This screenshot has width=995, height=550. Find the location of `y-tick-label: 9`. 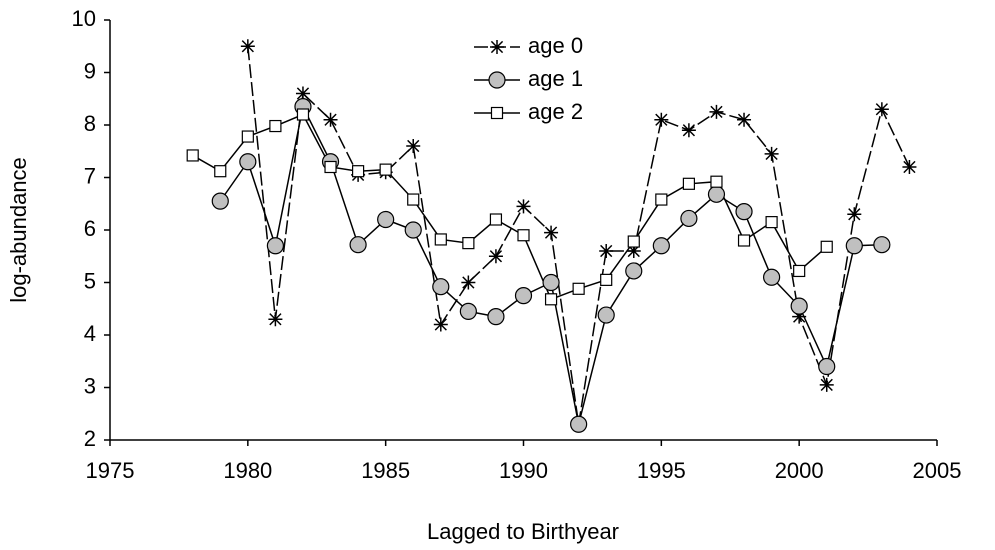

y-tick-label: 9 is located at coordinates (90, 70).